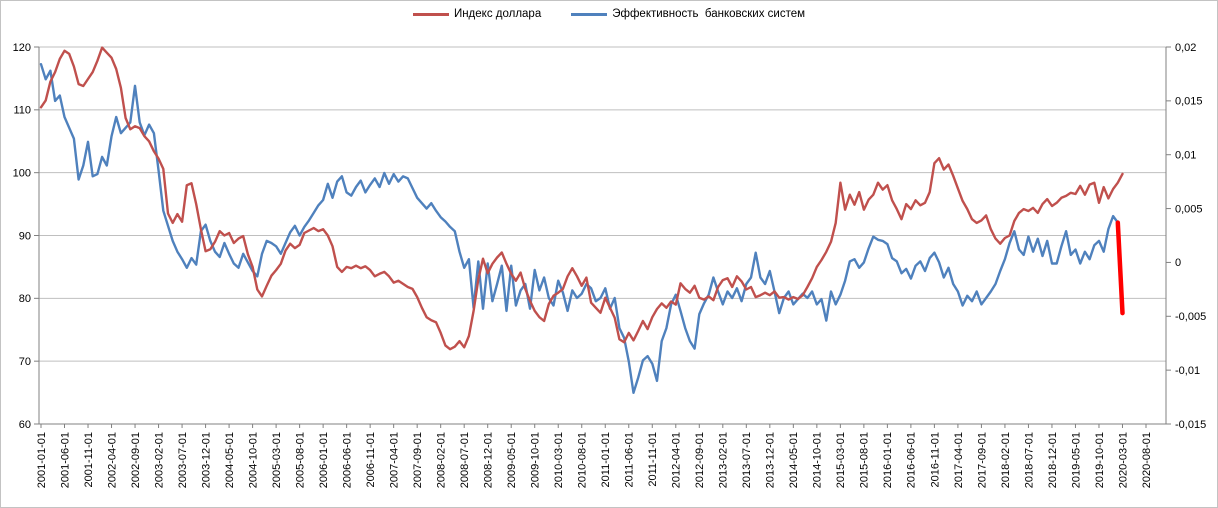 The width and height of the screenshot is (1218, 508). What do you see at coordinates (65, 460) in the screenshot?
I see `x-tick-label: 2001-06-01` at bounding box center [65, 460].